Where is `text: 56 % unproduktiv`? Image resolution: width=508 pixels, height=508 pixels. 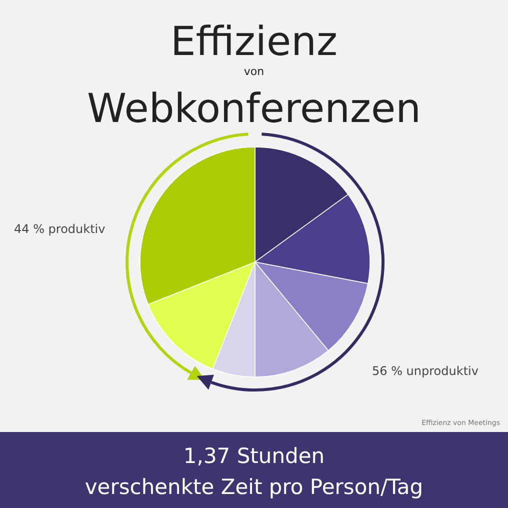
text: 56 % unproduktiv is located at coordinates (425, 371).